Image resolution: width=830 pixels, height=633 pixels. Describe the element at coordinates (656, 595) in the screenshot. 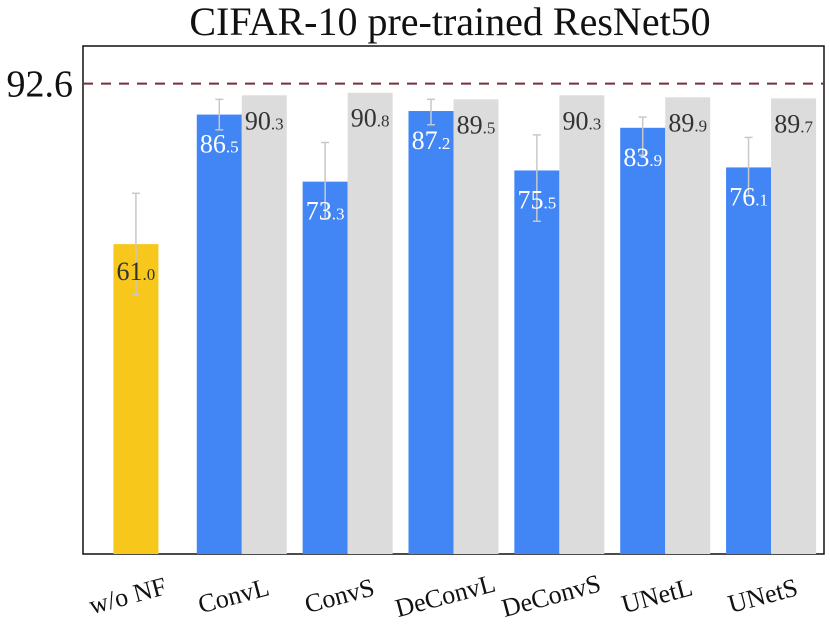

I see `x-tick-label: UNetL` at that location.